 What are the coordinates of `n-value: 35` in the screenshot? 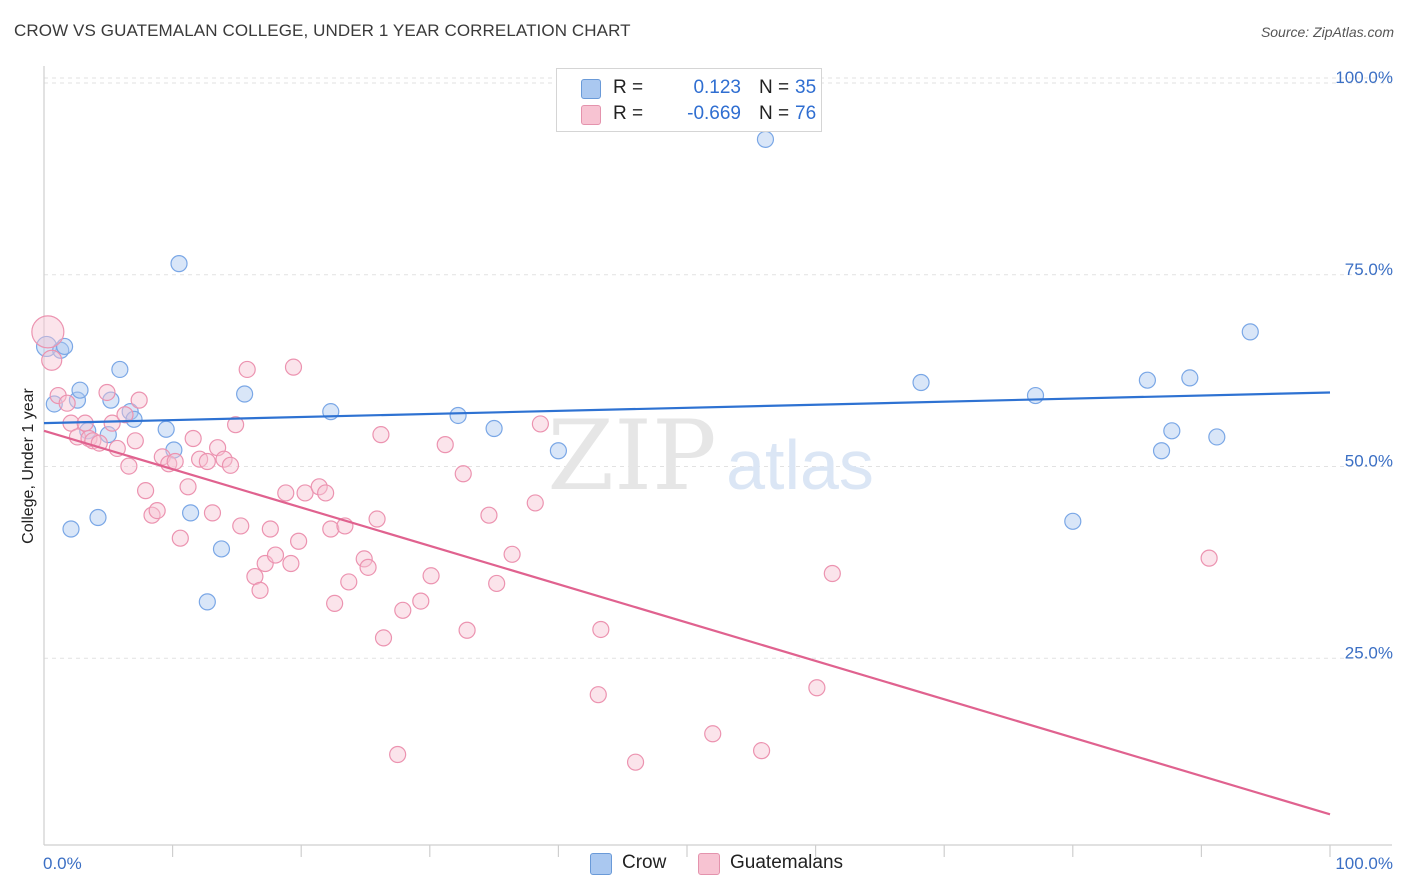 It's located at (806, 87).